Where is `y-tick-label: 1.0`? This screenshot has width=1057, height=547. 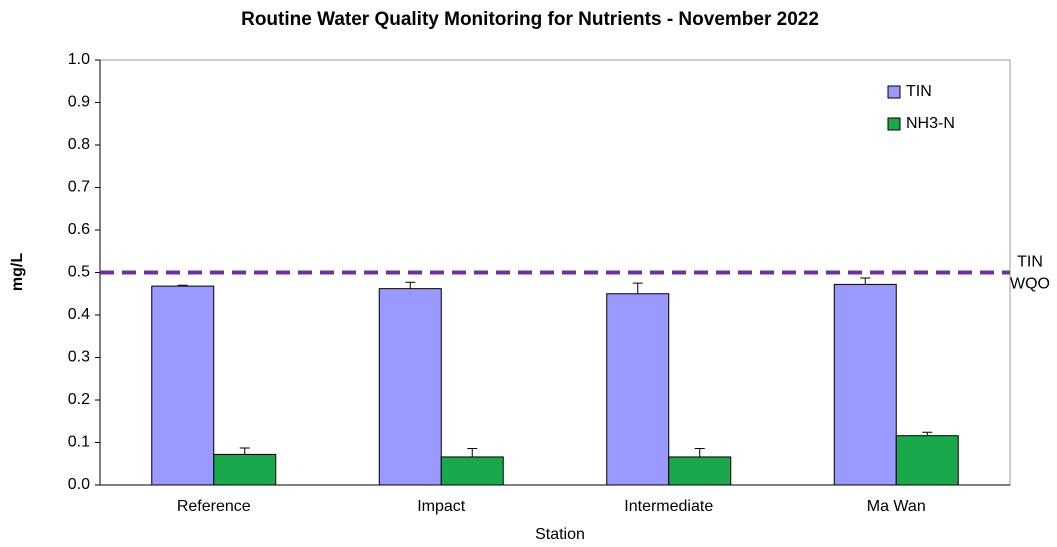 y-tick-label: 1.0 is located at coordinates (79, 59).